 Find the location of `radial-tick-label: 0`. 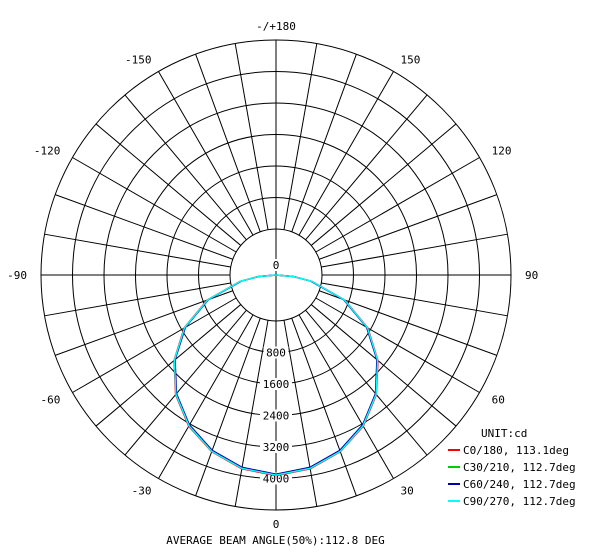

radial-tick-label: 0 is located at coordinates (276, 265).